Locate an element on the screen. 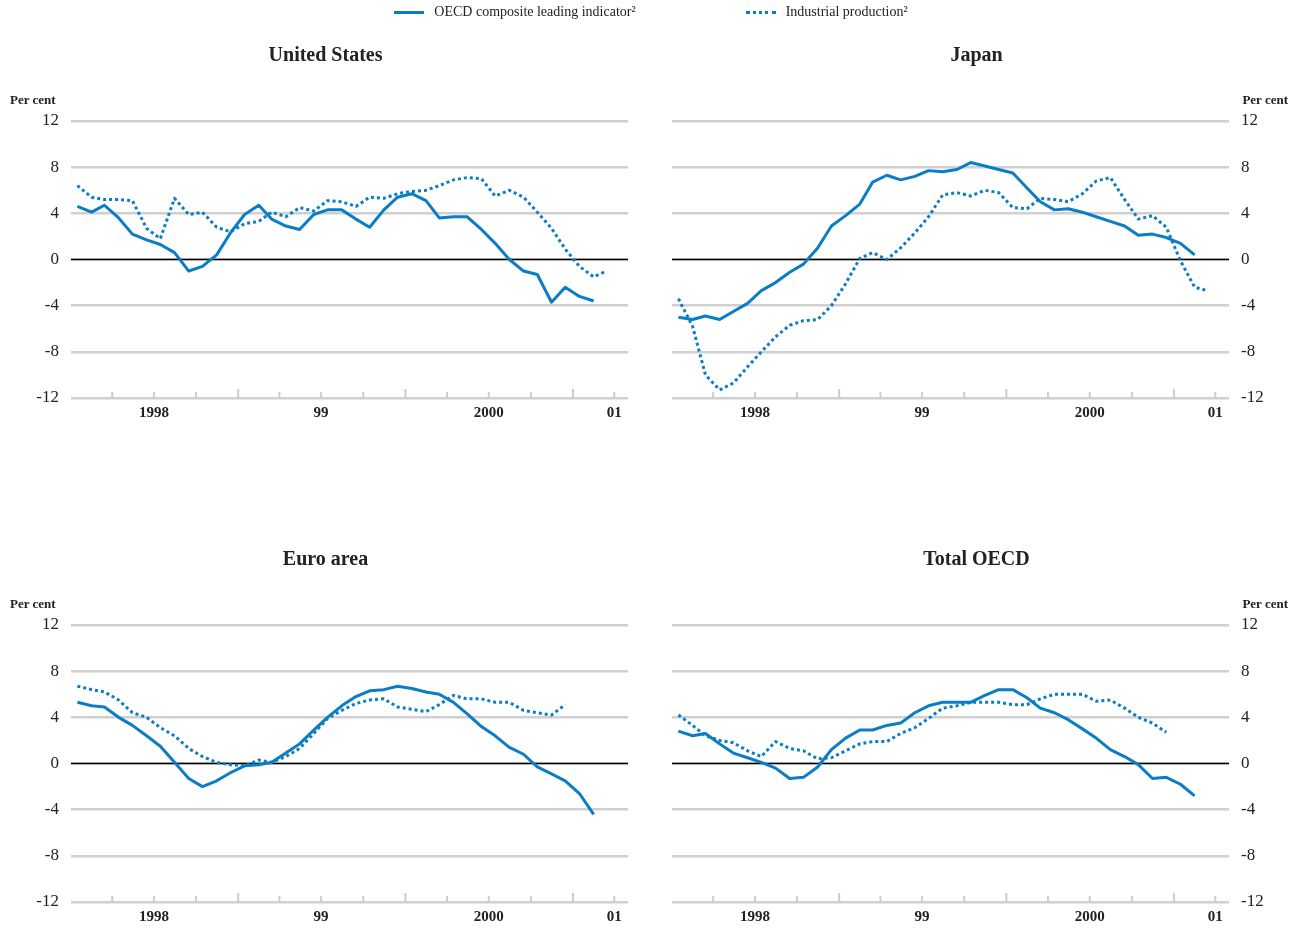 The height and width of the screenshot is (929, 1302). legend-label: Industrial production² is located at coordinates (846, 12).